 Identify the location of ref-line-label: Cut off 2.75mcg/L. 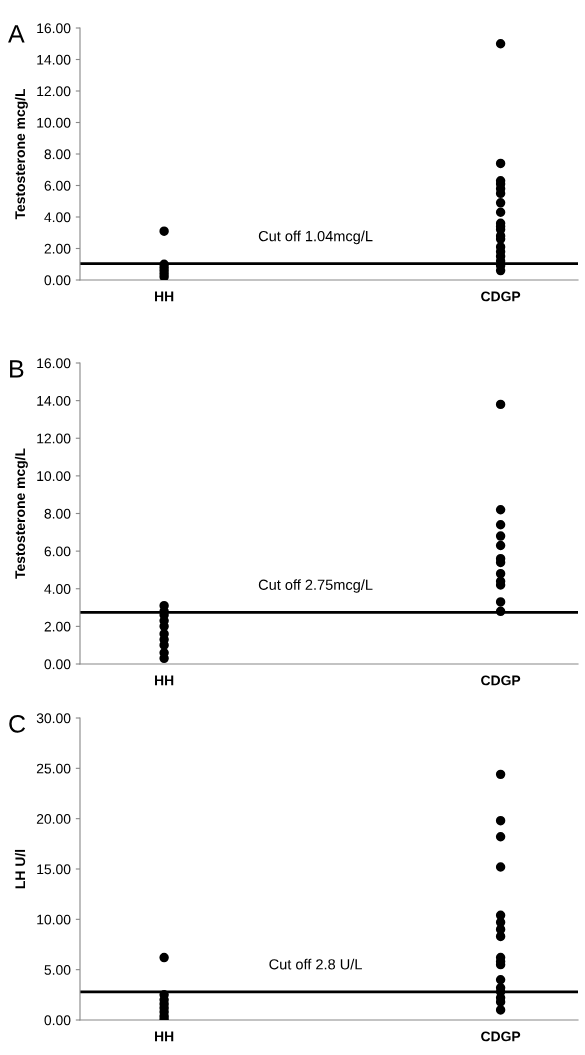
(315, 586).